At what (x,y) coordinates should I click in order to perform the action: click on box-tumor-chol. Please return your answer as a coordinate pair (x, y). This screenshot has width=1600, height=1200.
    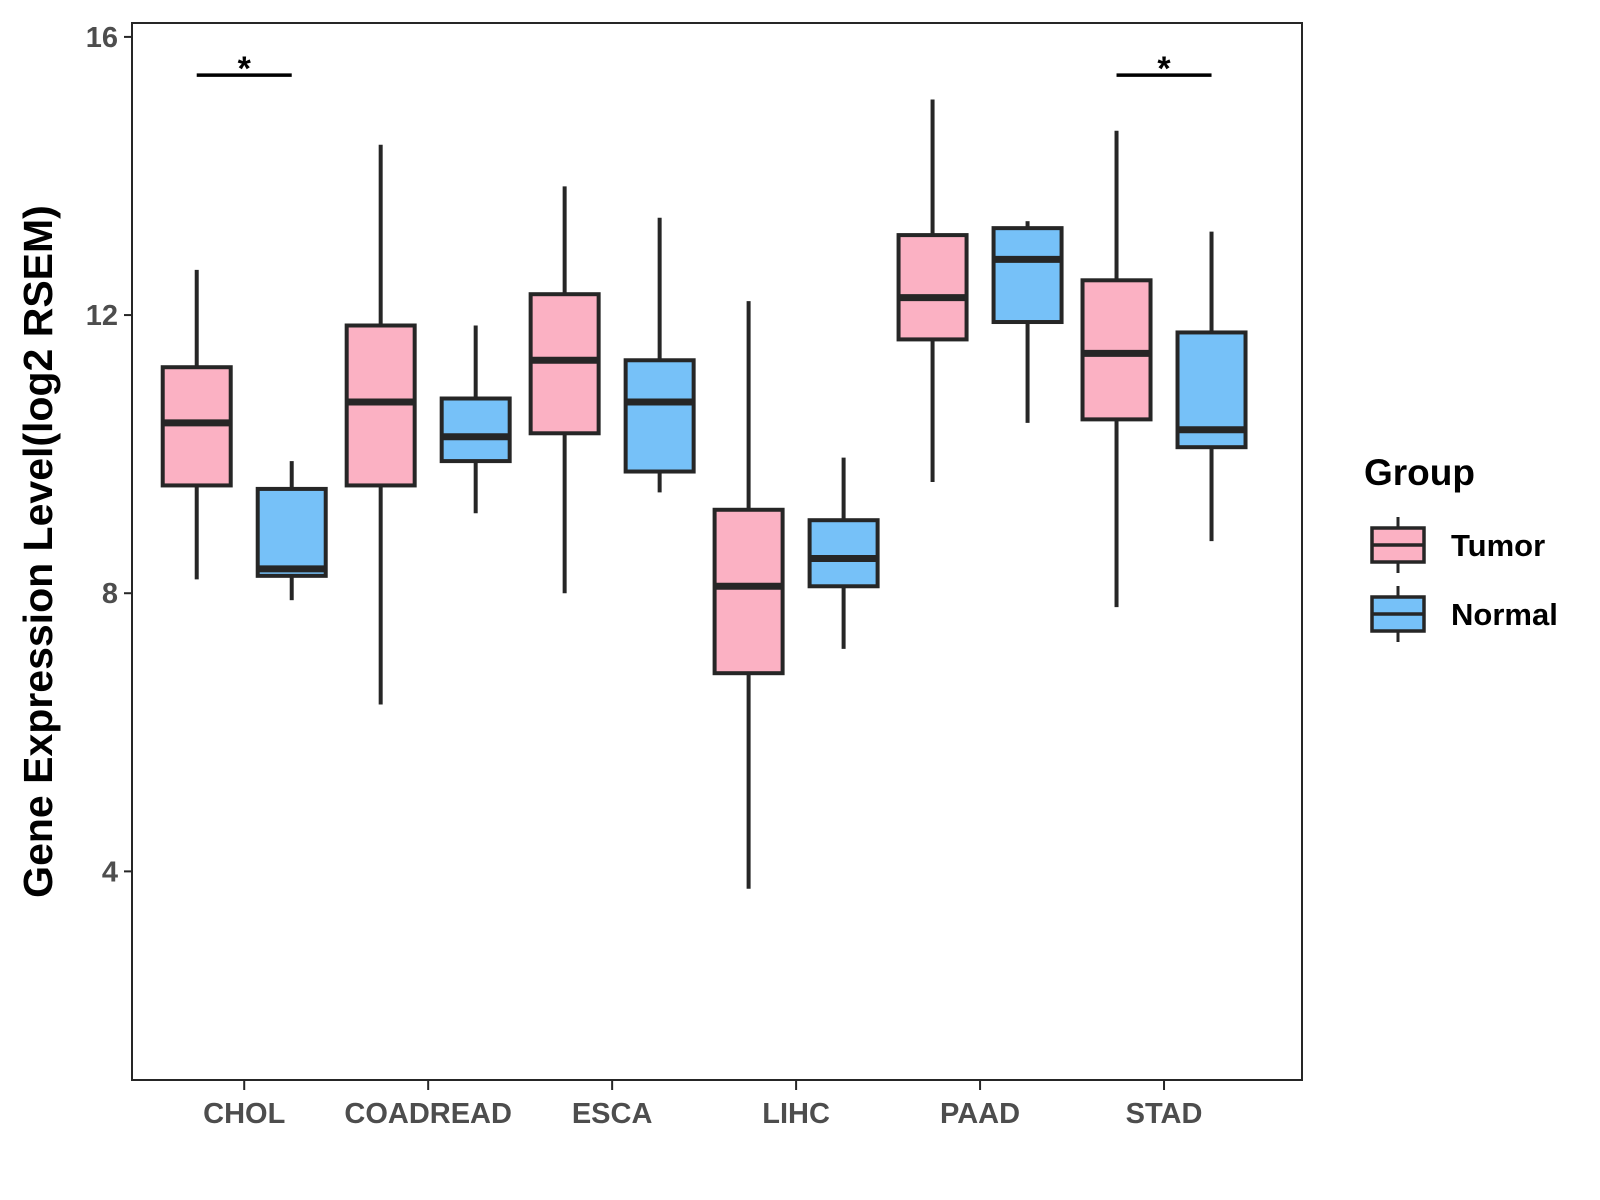
    Looking at the image, I should click on (196, 424).